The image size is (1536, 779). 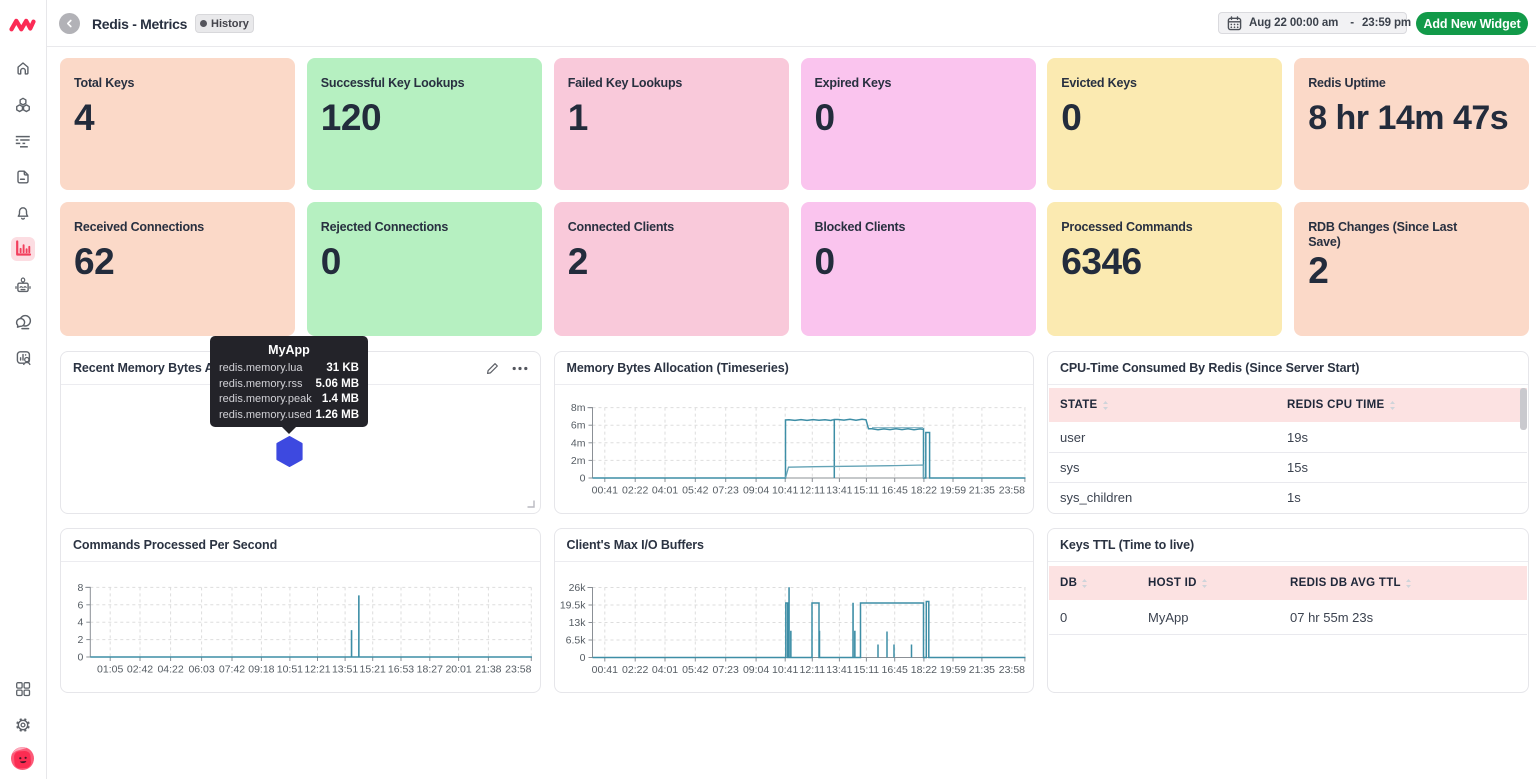 I want to click on svg-text: 06:03, so click(x=201, y=670).